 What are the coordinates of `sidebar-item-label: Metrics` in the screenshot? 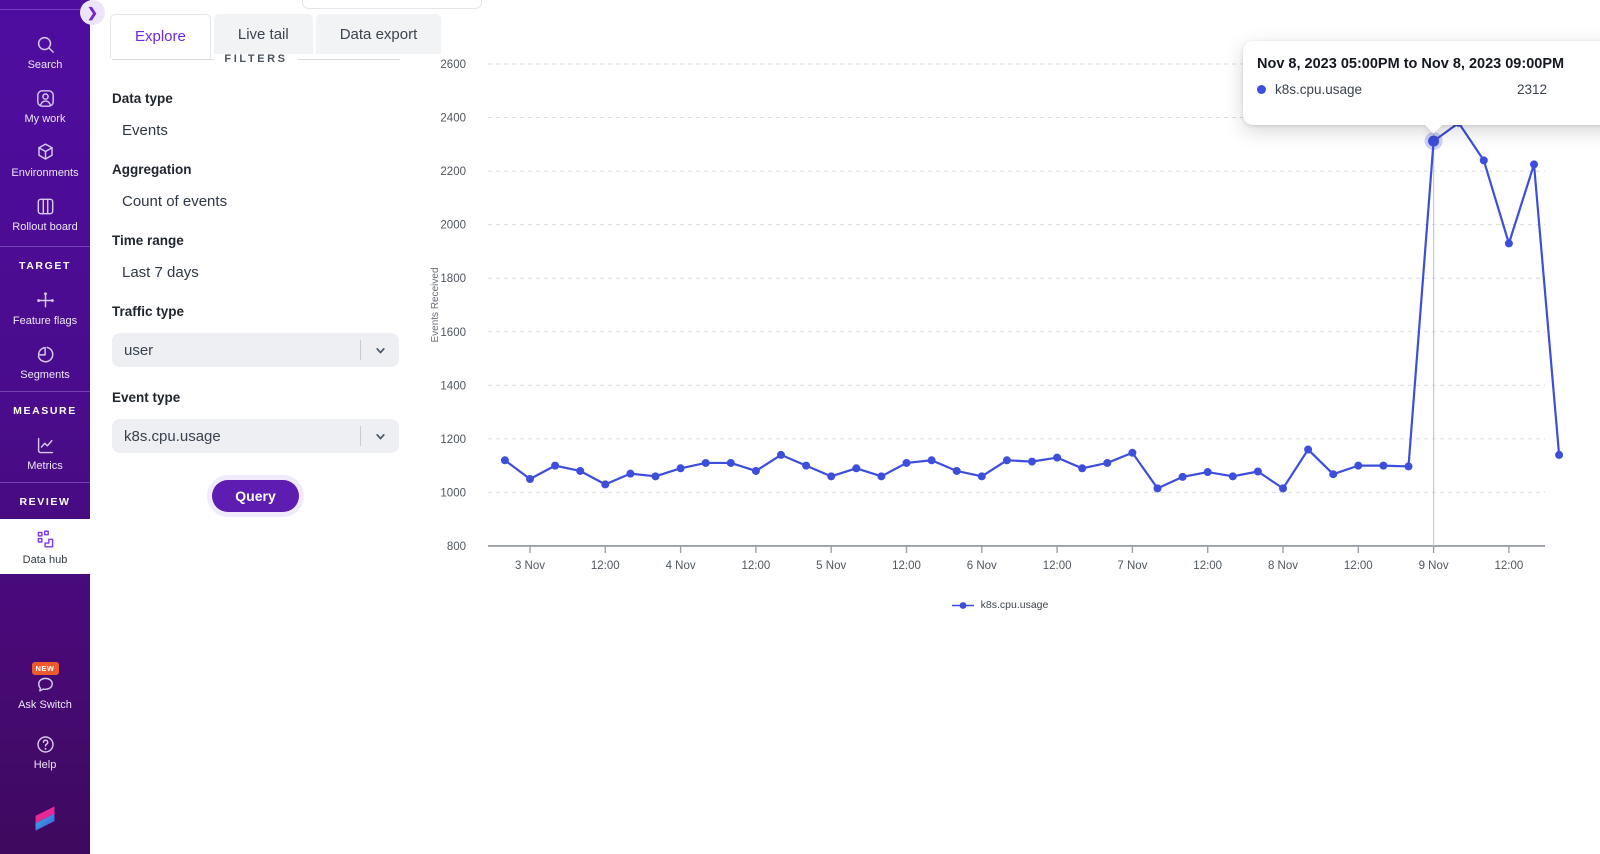 It's located at (45, 466).